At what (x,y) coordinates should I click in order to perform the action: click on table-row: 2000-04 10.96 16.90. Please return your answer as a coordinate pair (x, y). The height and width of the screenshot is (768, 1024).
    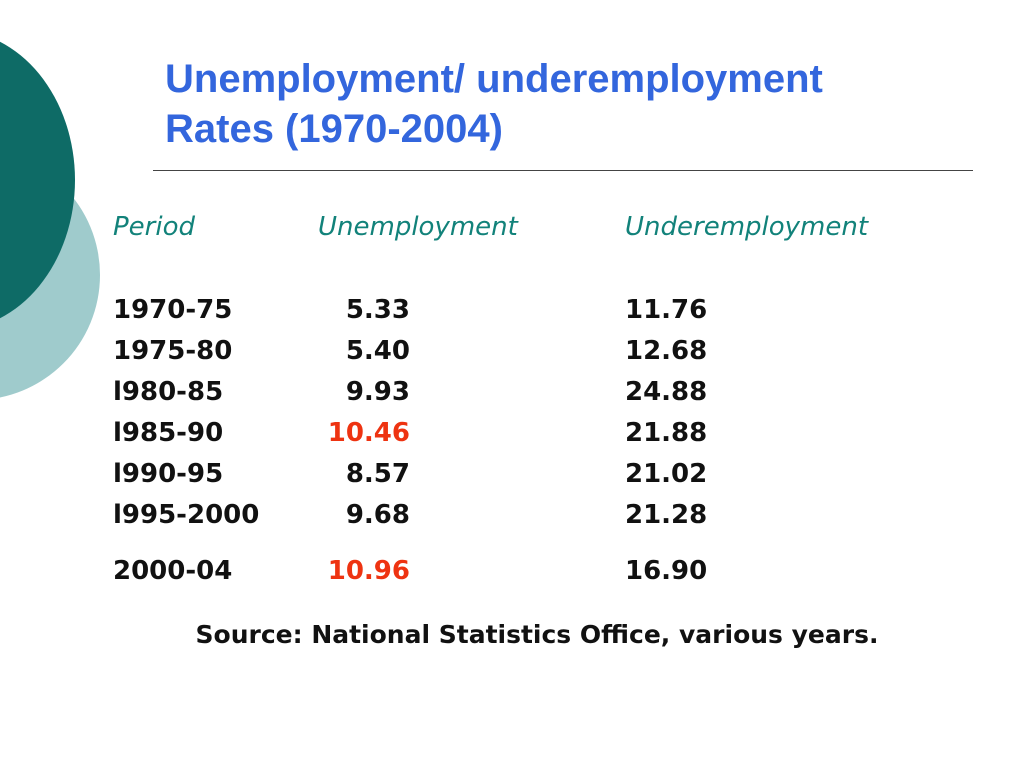
    Looking at the image, I should click on (353, 574).